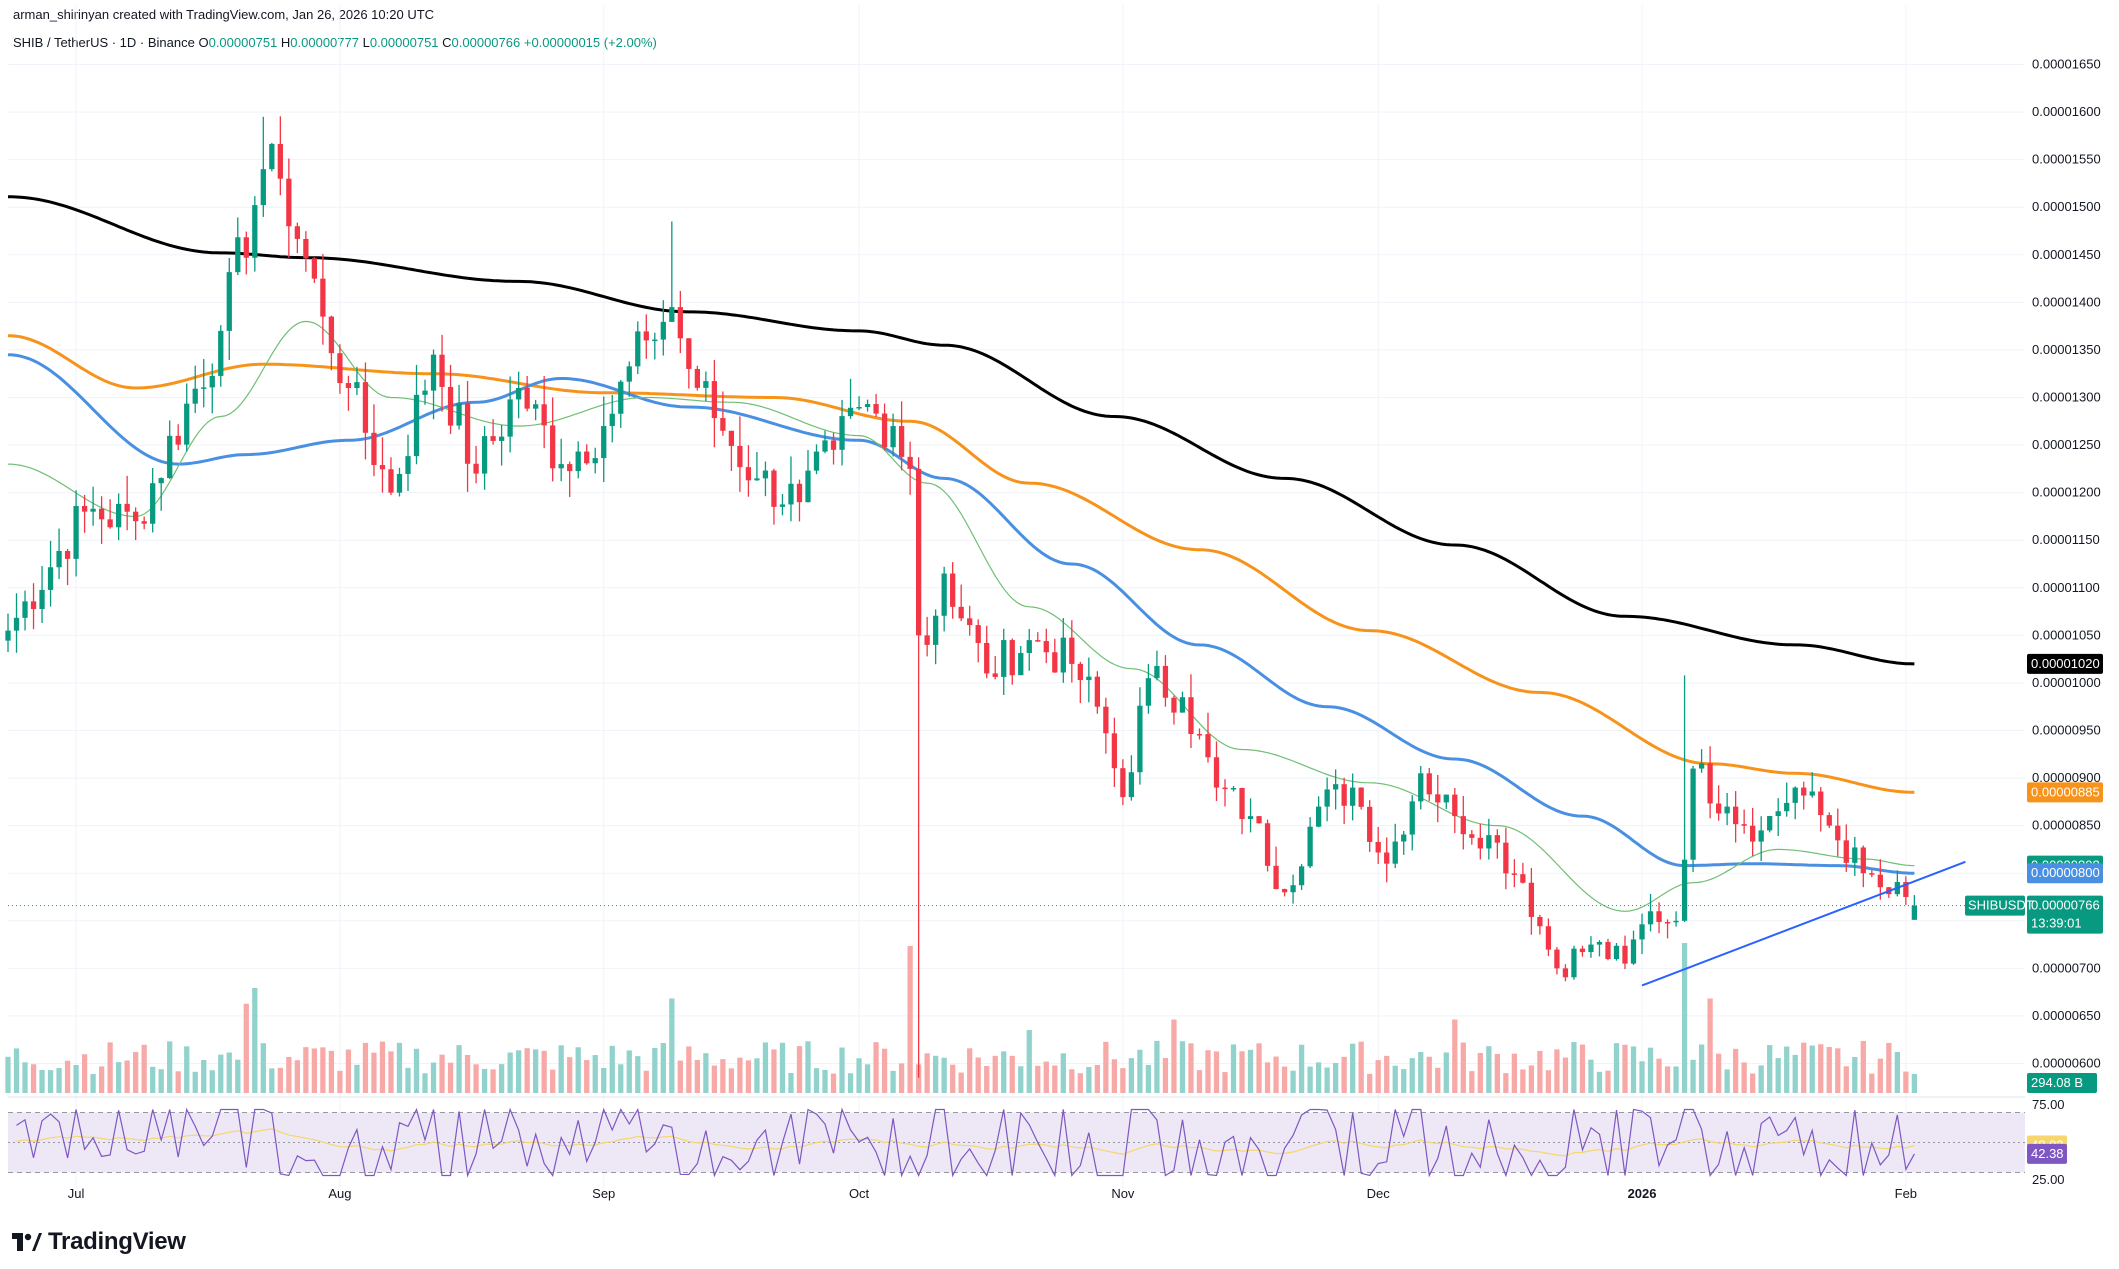 This screenshot has width=2119, height=1269. Describe the element at coordinates (117, 1241) in the screenshot. I see `tradingview-wordmark: TradingView` at that location.